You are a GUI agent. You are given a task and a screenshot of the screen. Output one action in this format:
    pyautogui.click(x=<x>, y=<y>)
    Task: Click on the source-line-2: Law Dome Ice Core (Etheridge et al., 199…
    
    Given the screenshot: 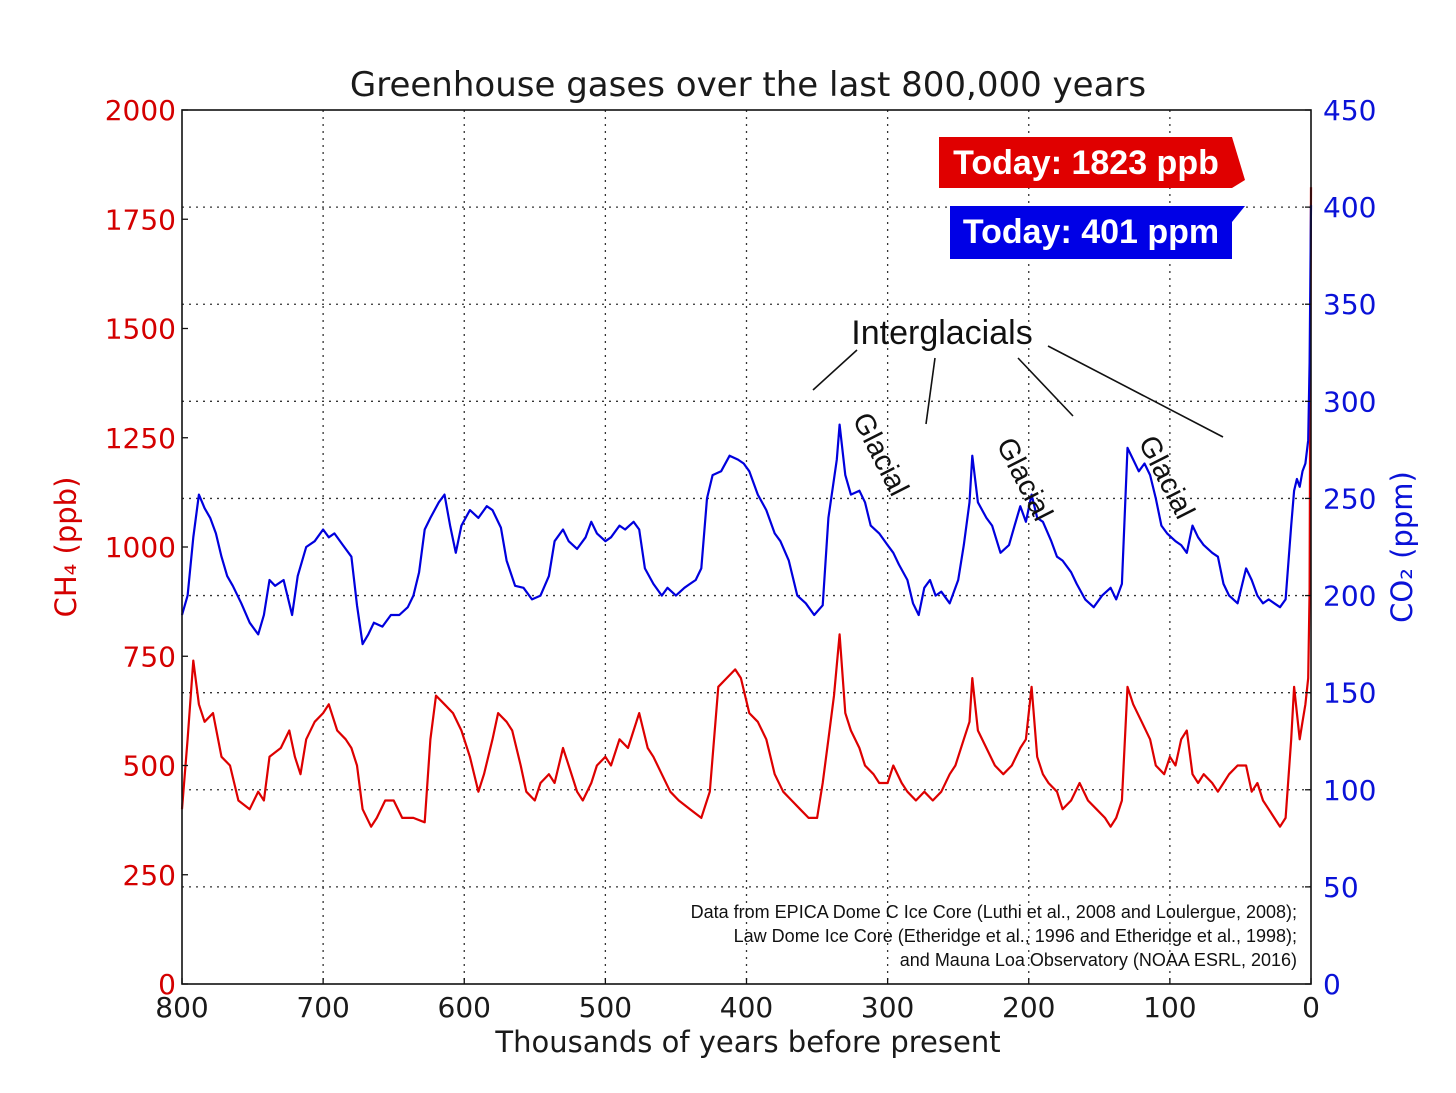 What is the action you would take?
    pyautogui.click(x=1015, y=936)
    